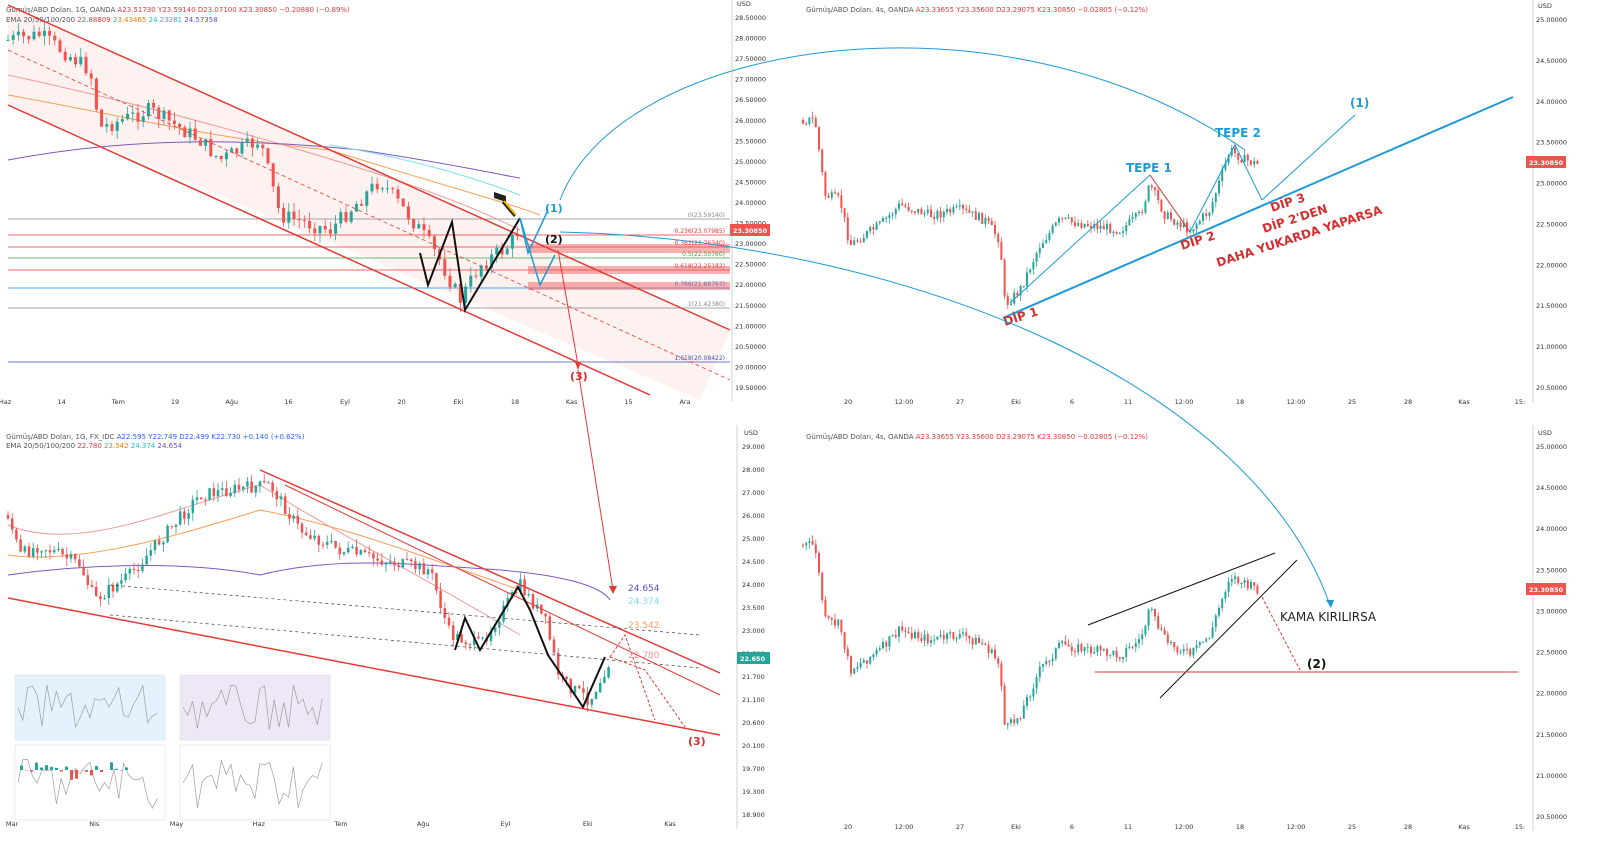 The height and width of the screenshot is (855, 1600). I want to click on last-price-tag, so click(753, 658).